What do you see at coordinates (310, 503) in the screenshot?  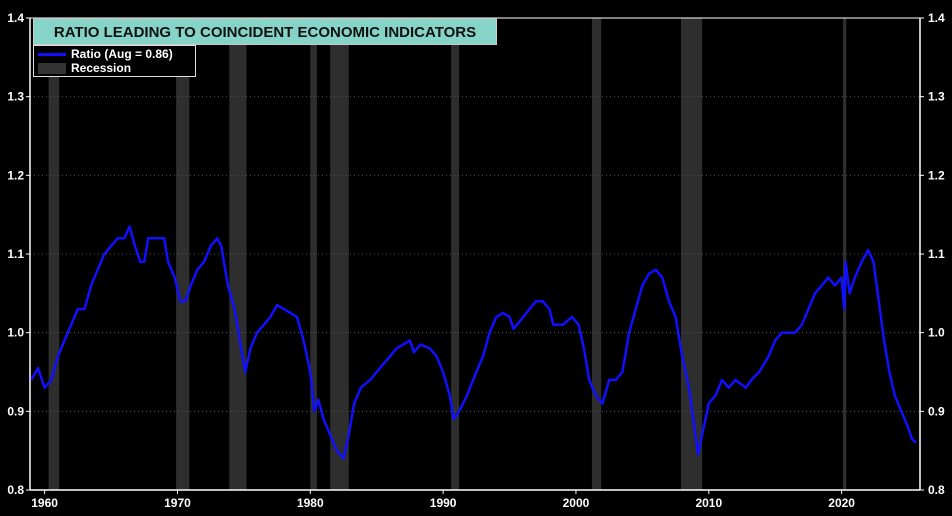 I see `x-tick-label: 1980` at bounding box center [310, 503].